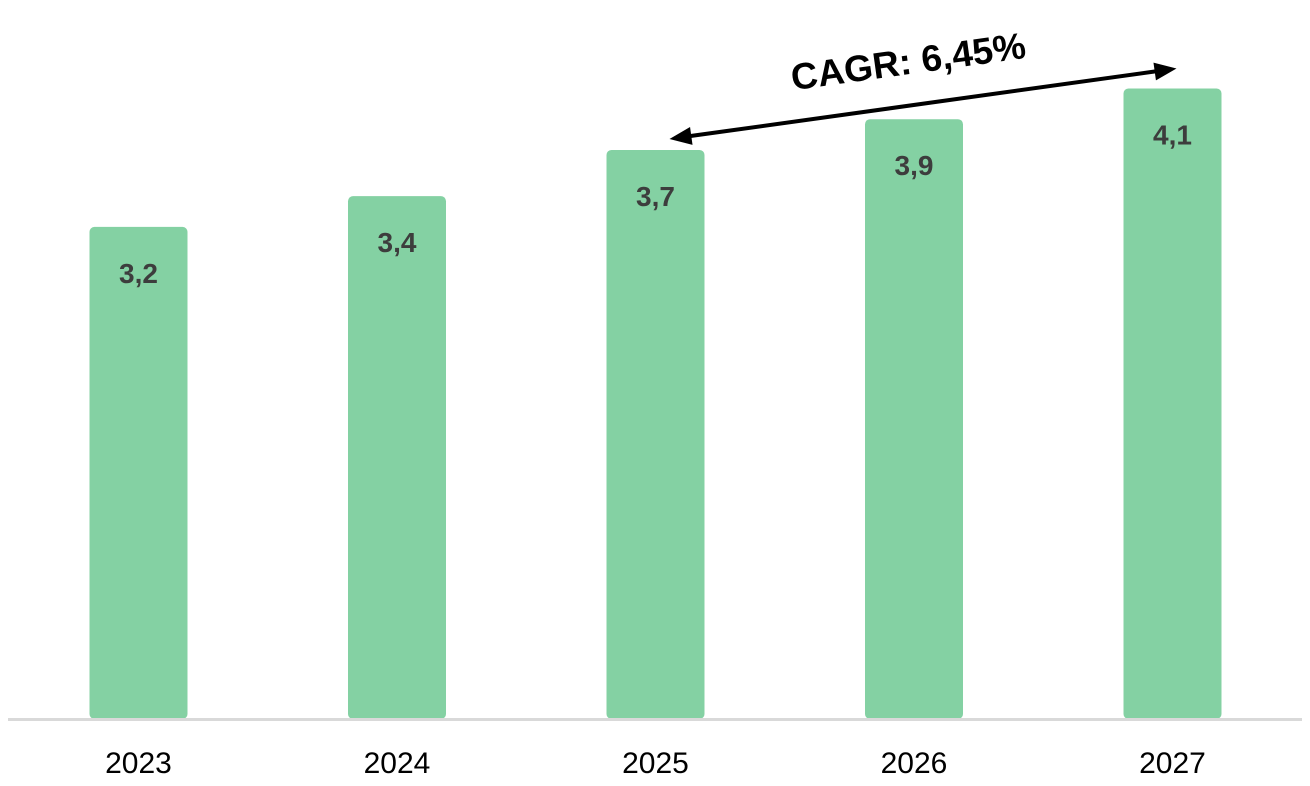 The height and width of the screenshot is (786, 1310). Describe the element at coordinates (138, 763) in the screenshot. I see `x-tick-label-2023: 2023` at that location.